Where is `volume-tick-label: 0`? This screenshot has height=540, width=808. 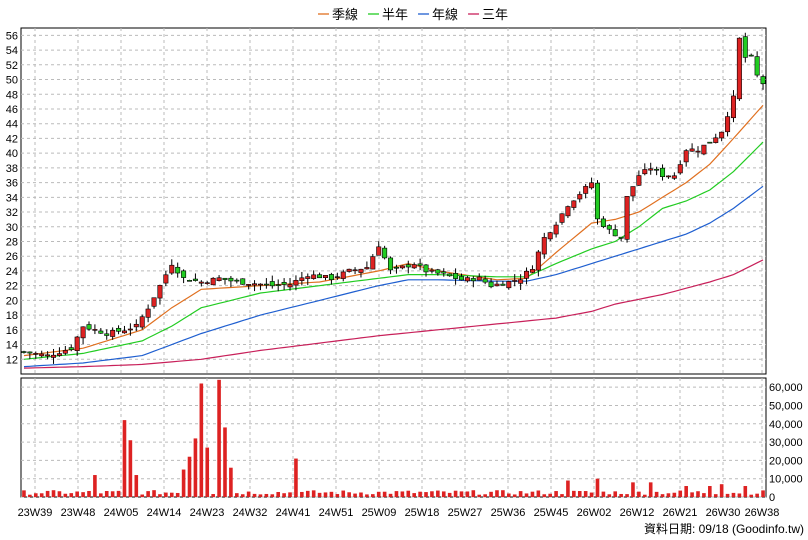 volume-tick-label: 0 is located at coordinates (772, 498).